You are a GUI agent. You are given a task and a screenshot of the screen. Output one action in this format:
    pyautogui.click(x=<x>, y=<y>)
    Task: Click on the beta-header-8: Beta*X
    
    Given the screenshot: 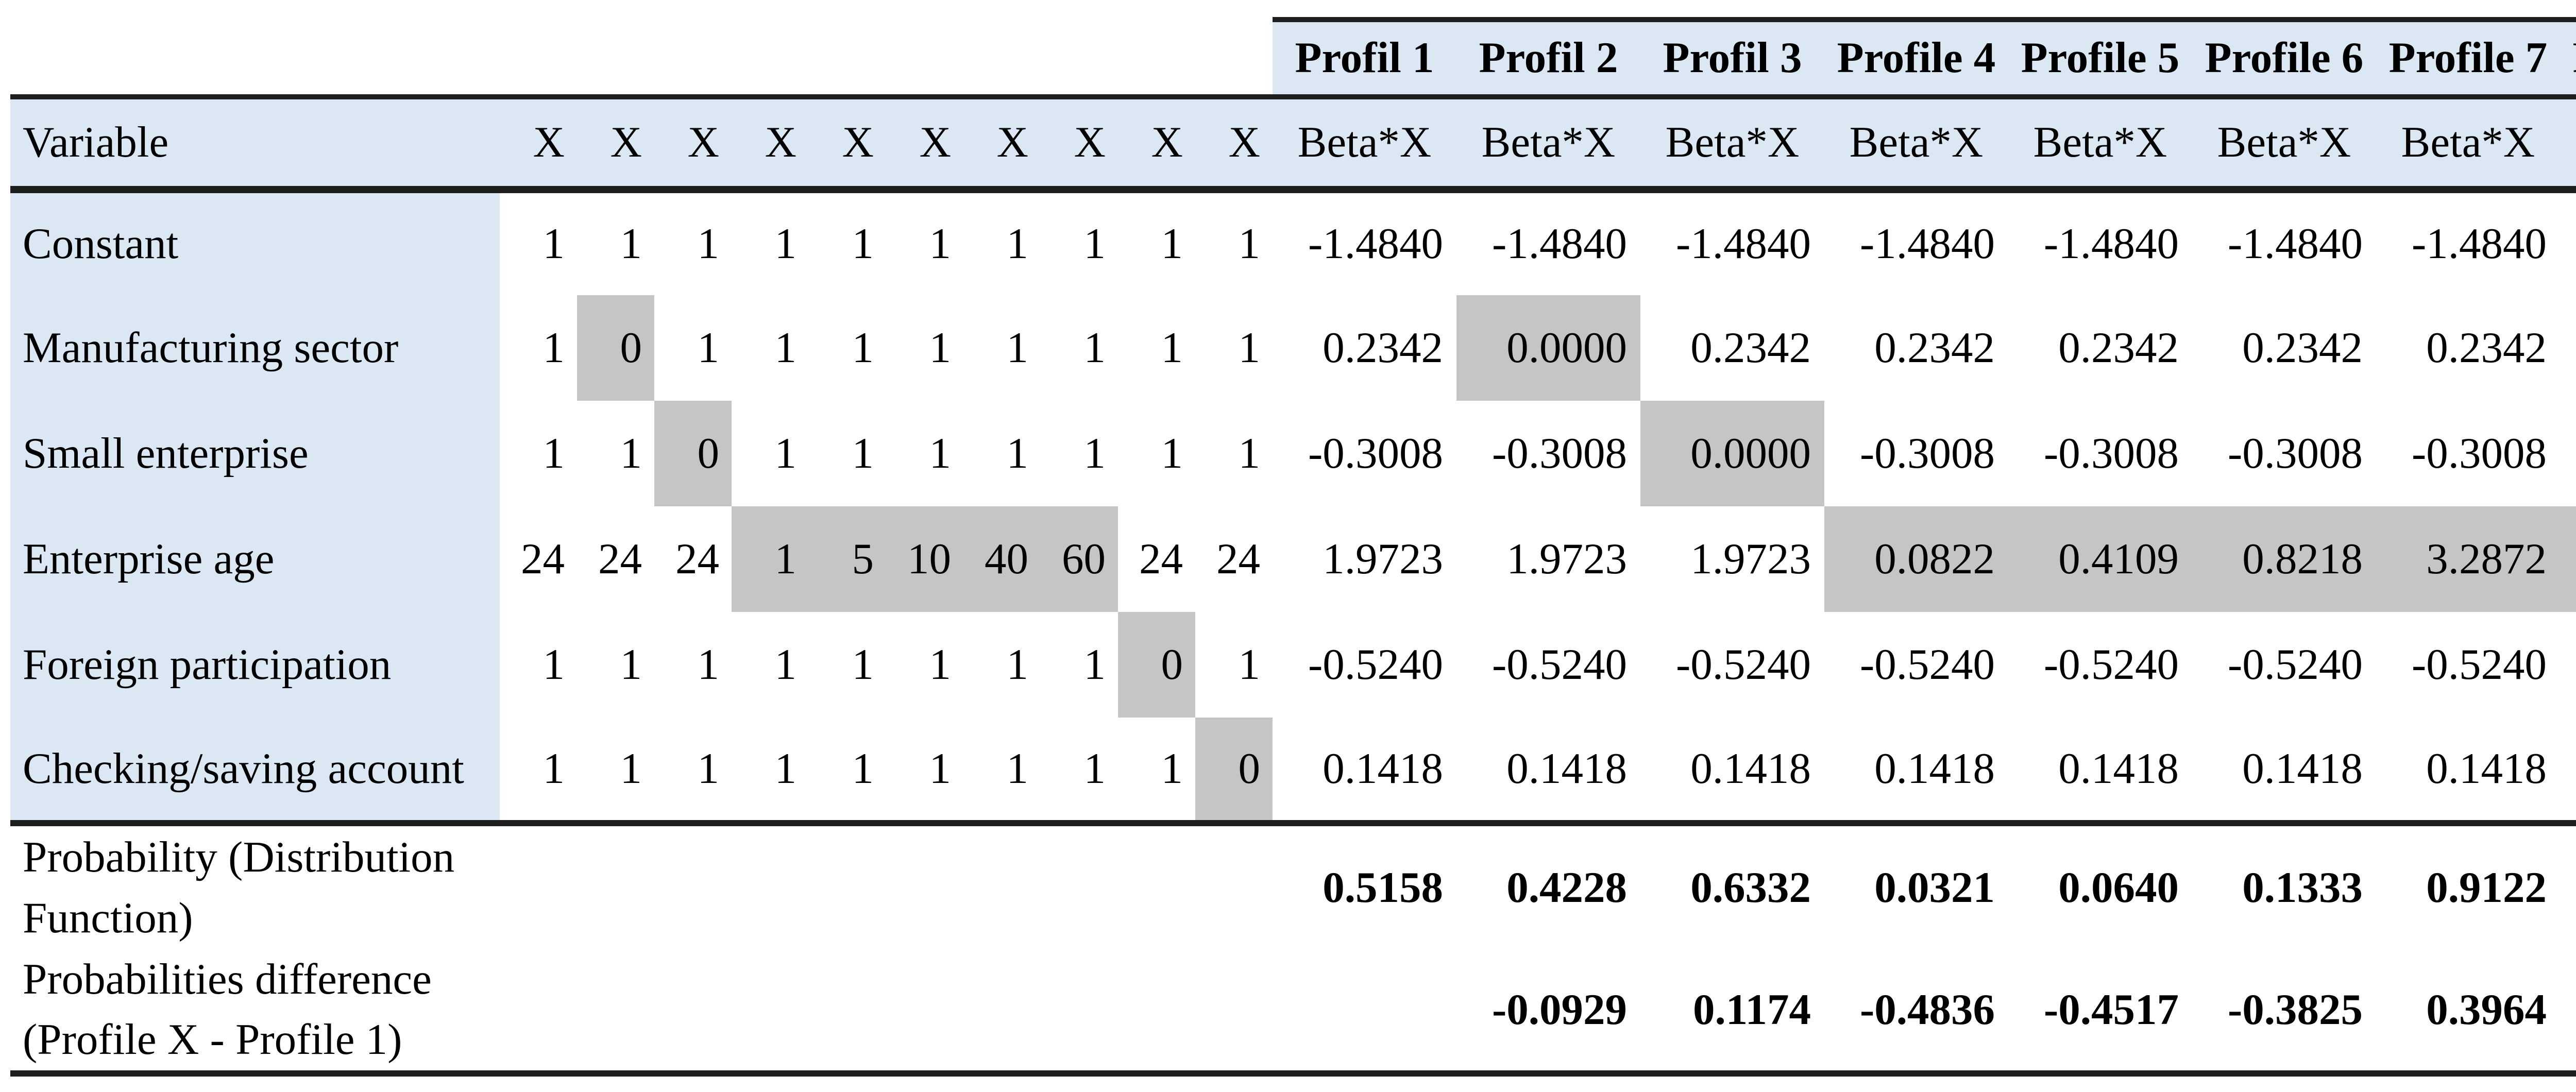 What is the action you would take?
    pyautogui.click(x=2568, y=145)
    